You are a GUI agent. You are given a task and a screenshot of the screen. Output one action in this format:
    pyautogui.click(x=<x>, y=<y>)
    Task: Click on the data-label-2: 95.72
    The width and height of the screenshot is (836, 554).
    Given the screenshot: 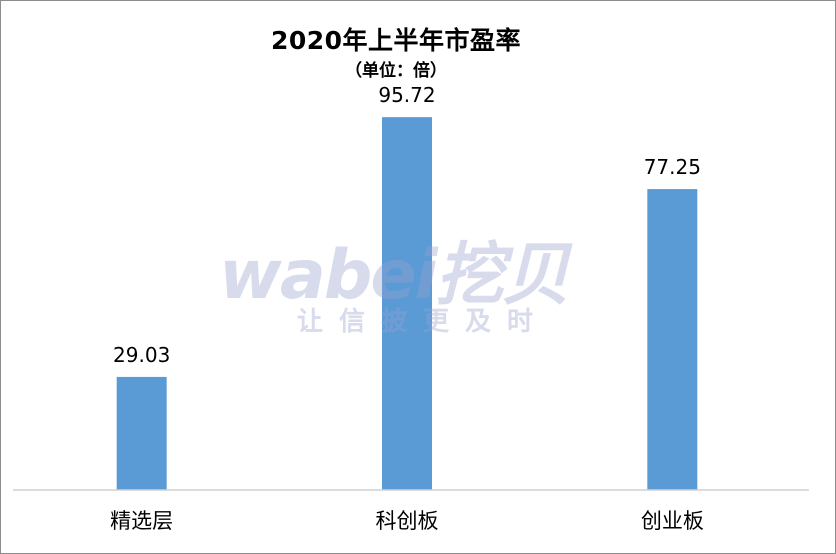 What is the action you would take?
    pyautogui.click(x=406, y=95)
    